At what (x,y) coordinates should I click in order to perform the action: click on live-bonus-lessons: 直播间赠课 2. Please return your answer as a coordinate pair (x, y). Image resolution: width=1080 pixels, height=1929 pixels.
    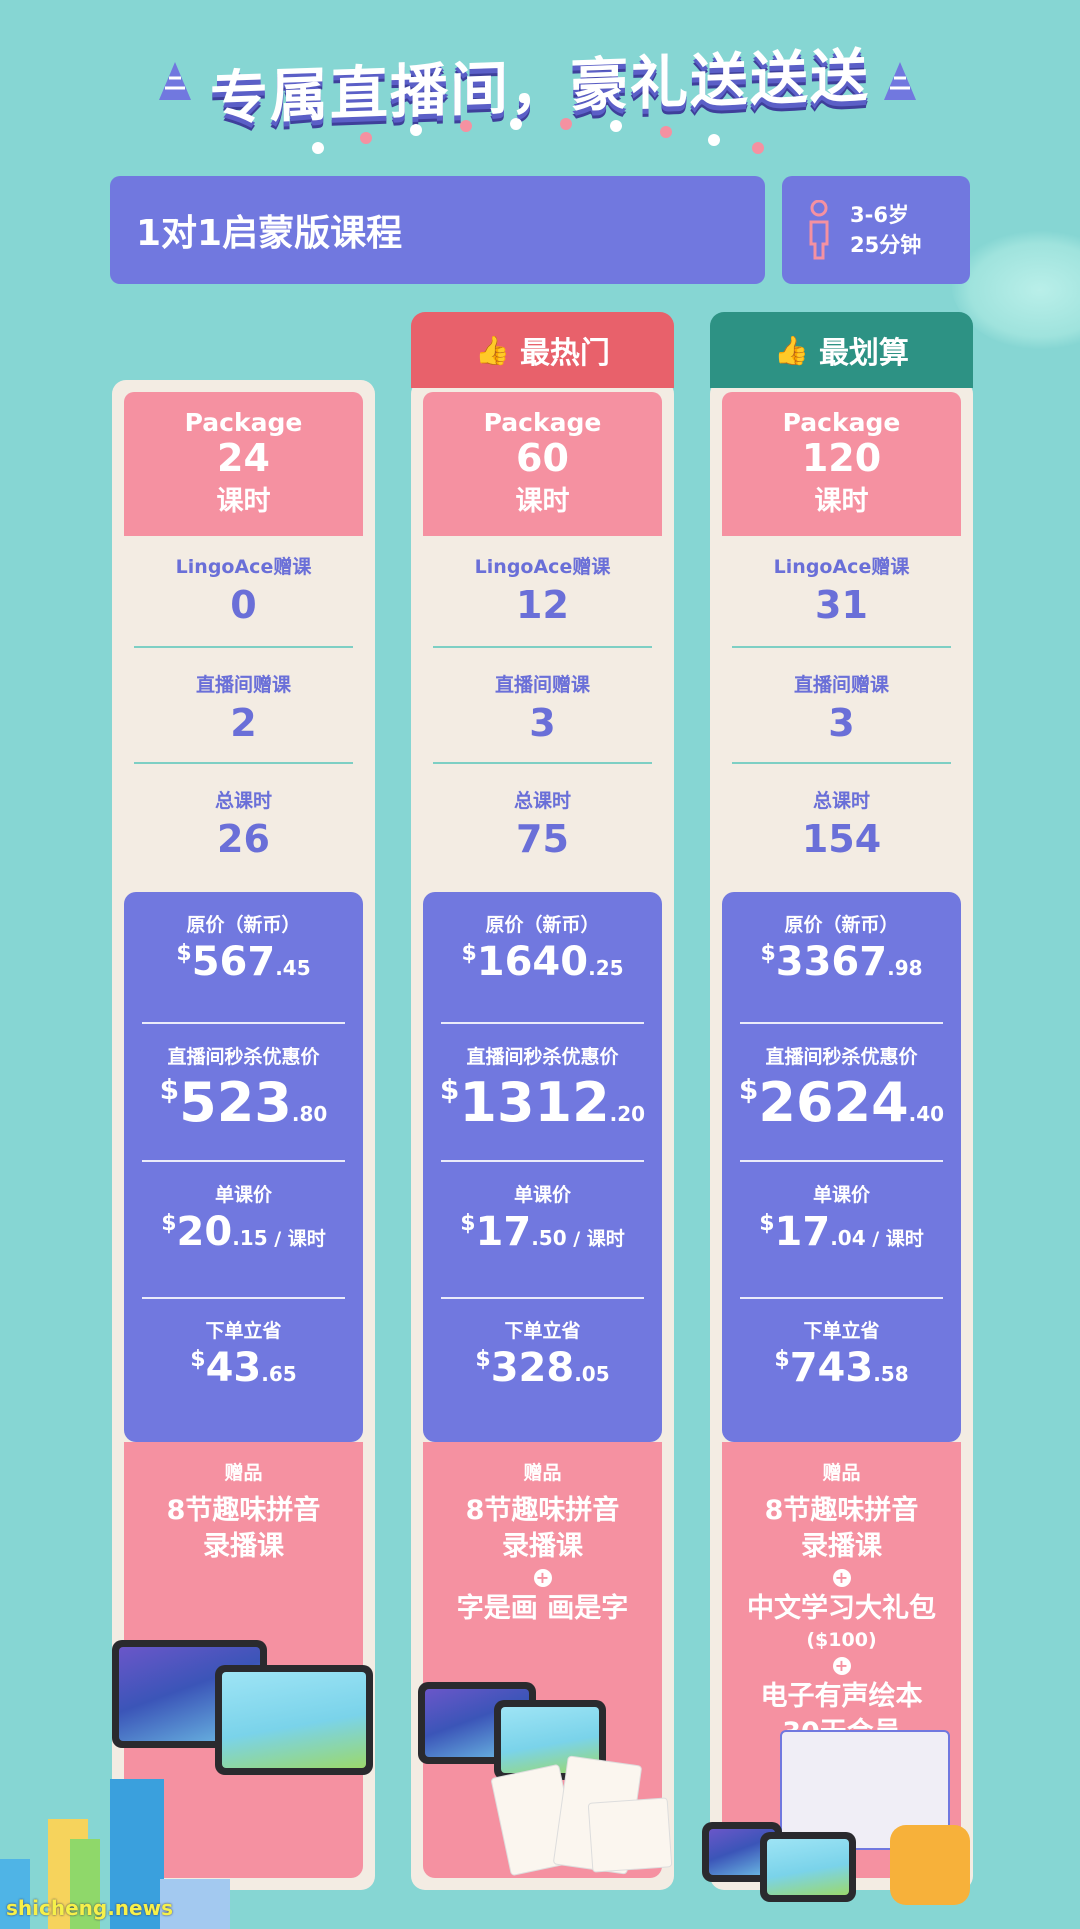
    Looking at the image, I should click on (243, 707).